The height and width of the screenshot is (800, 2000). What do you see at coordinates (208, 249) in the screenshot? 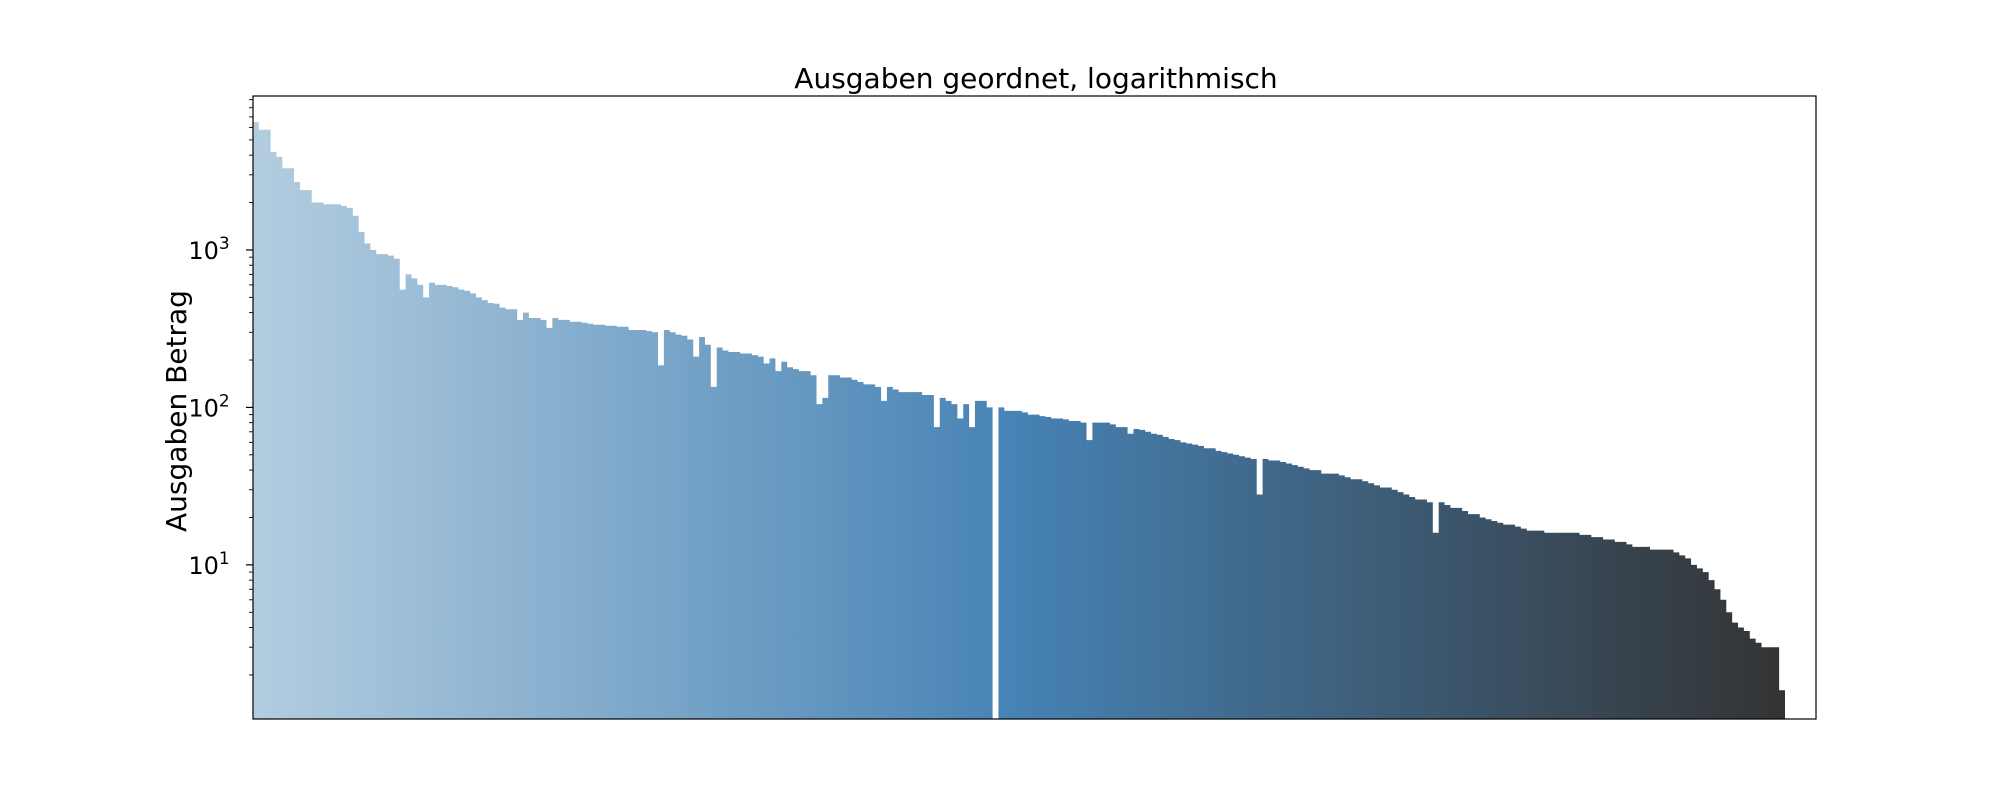
I see `y-tick-label: 103` at bounding box center [208, 249].